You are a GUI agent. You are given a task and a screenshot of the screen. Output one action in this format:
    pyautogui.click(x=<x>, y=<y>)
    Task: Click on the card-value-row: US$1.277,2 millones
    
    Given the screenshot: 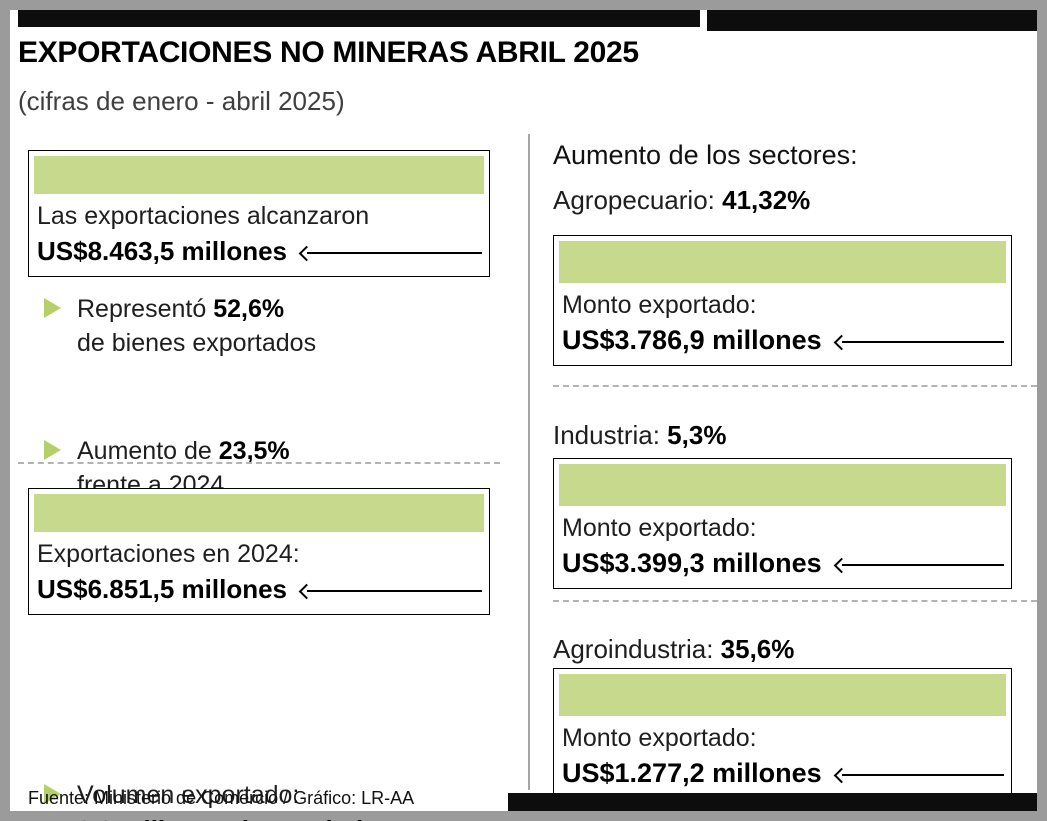 What is the action you would take?
    pyautogui.click(x=782, y=773)
    